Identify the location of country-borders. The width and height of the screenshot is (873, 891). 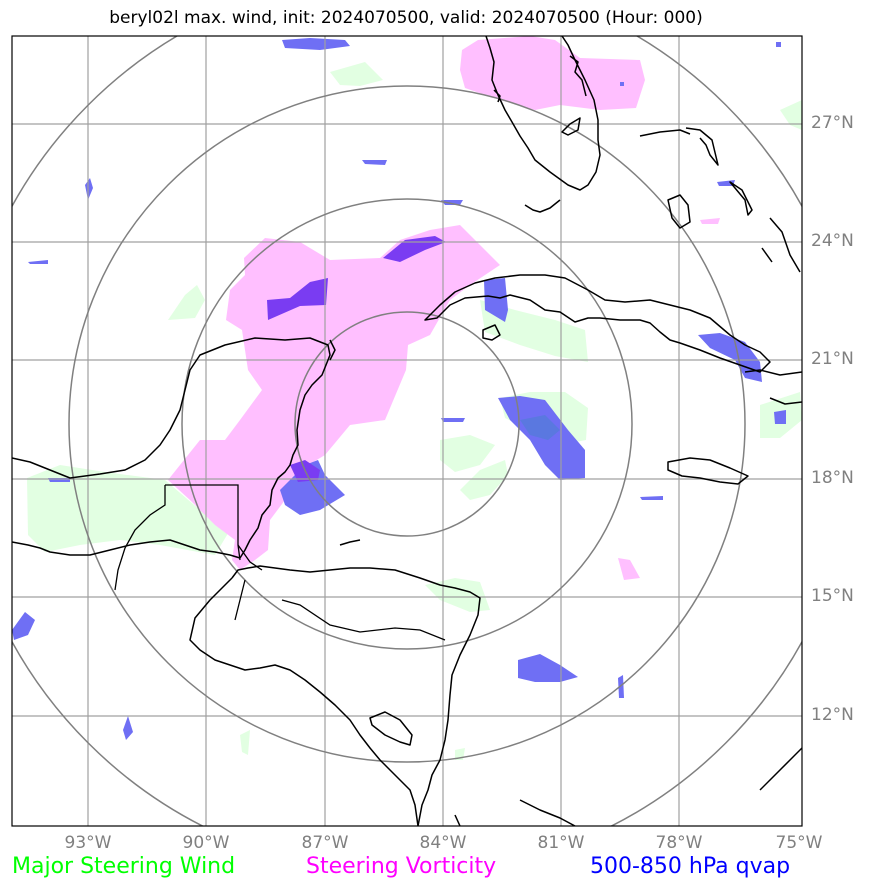
(280, 562).